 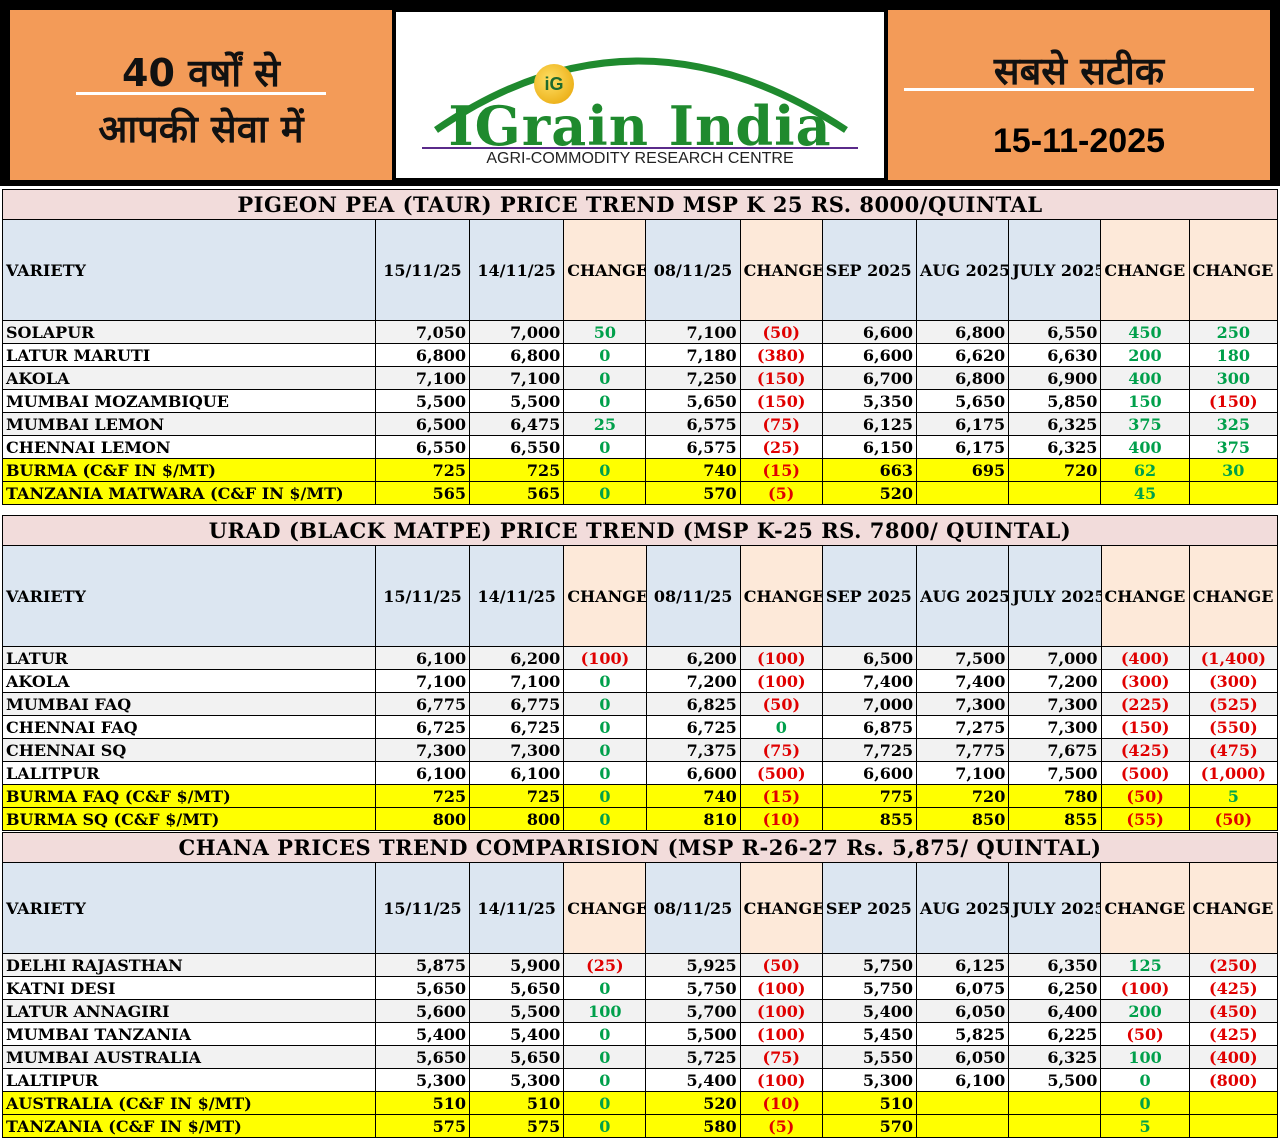 I want to click on price-cell: 7,275, so click(x=963, y=727).